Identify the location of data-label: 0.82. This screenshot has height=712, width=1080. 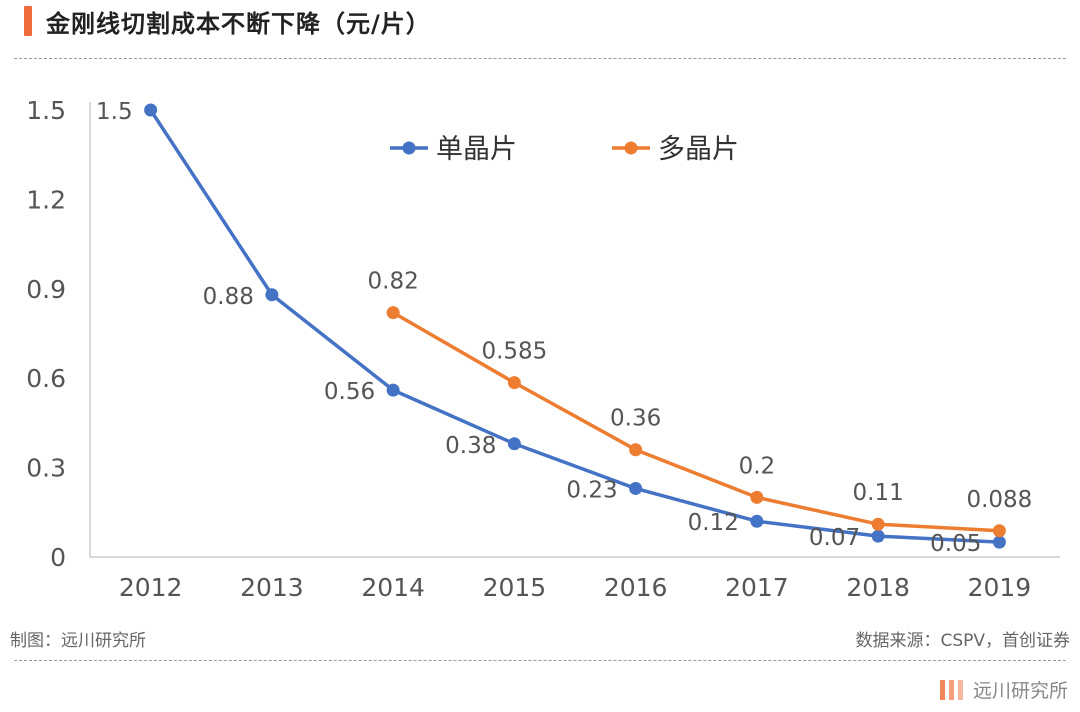
(393, 282).